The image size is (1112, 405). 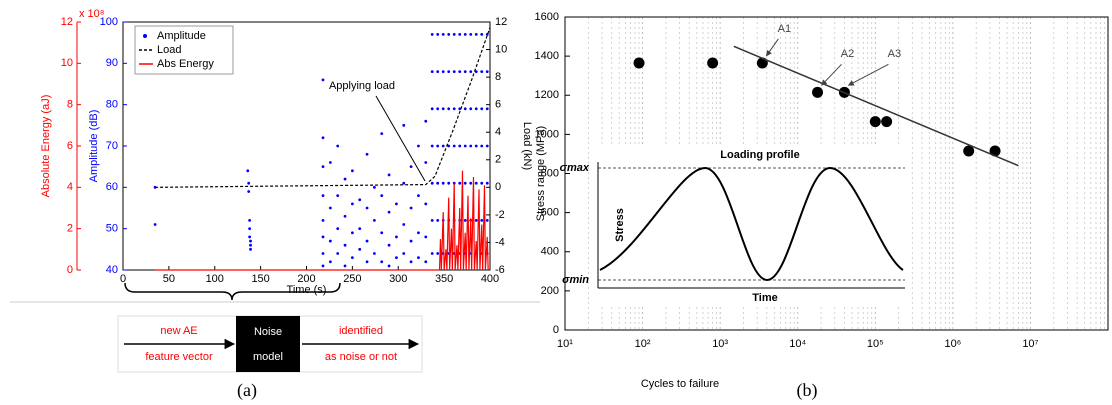 What do you see at coordinates (70, 187) in the screenshot?
I see `y3-tick-label: 4` at bounding box center [70, 187].